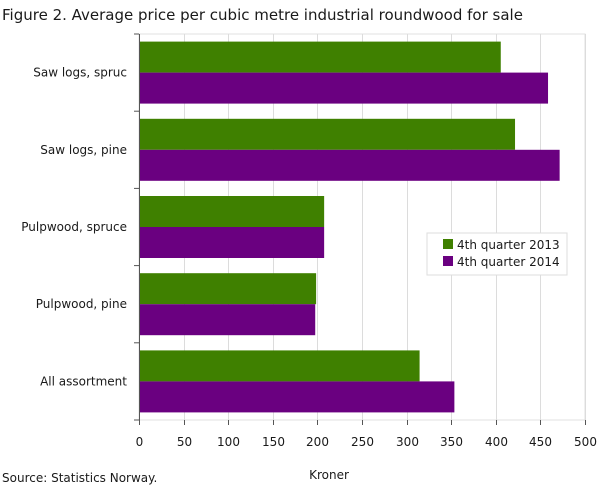  Describe the element at coordinates (451, 442) in the screenshot. I see `x-tick-label-350: 350` at that location.